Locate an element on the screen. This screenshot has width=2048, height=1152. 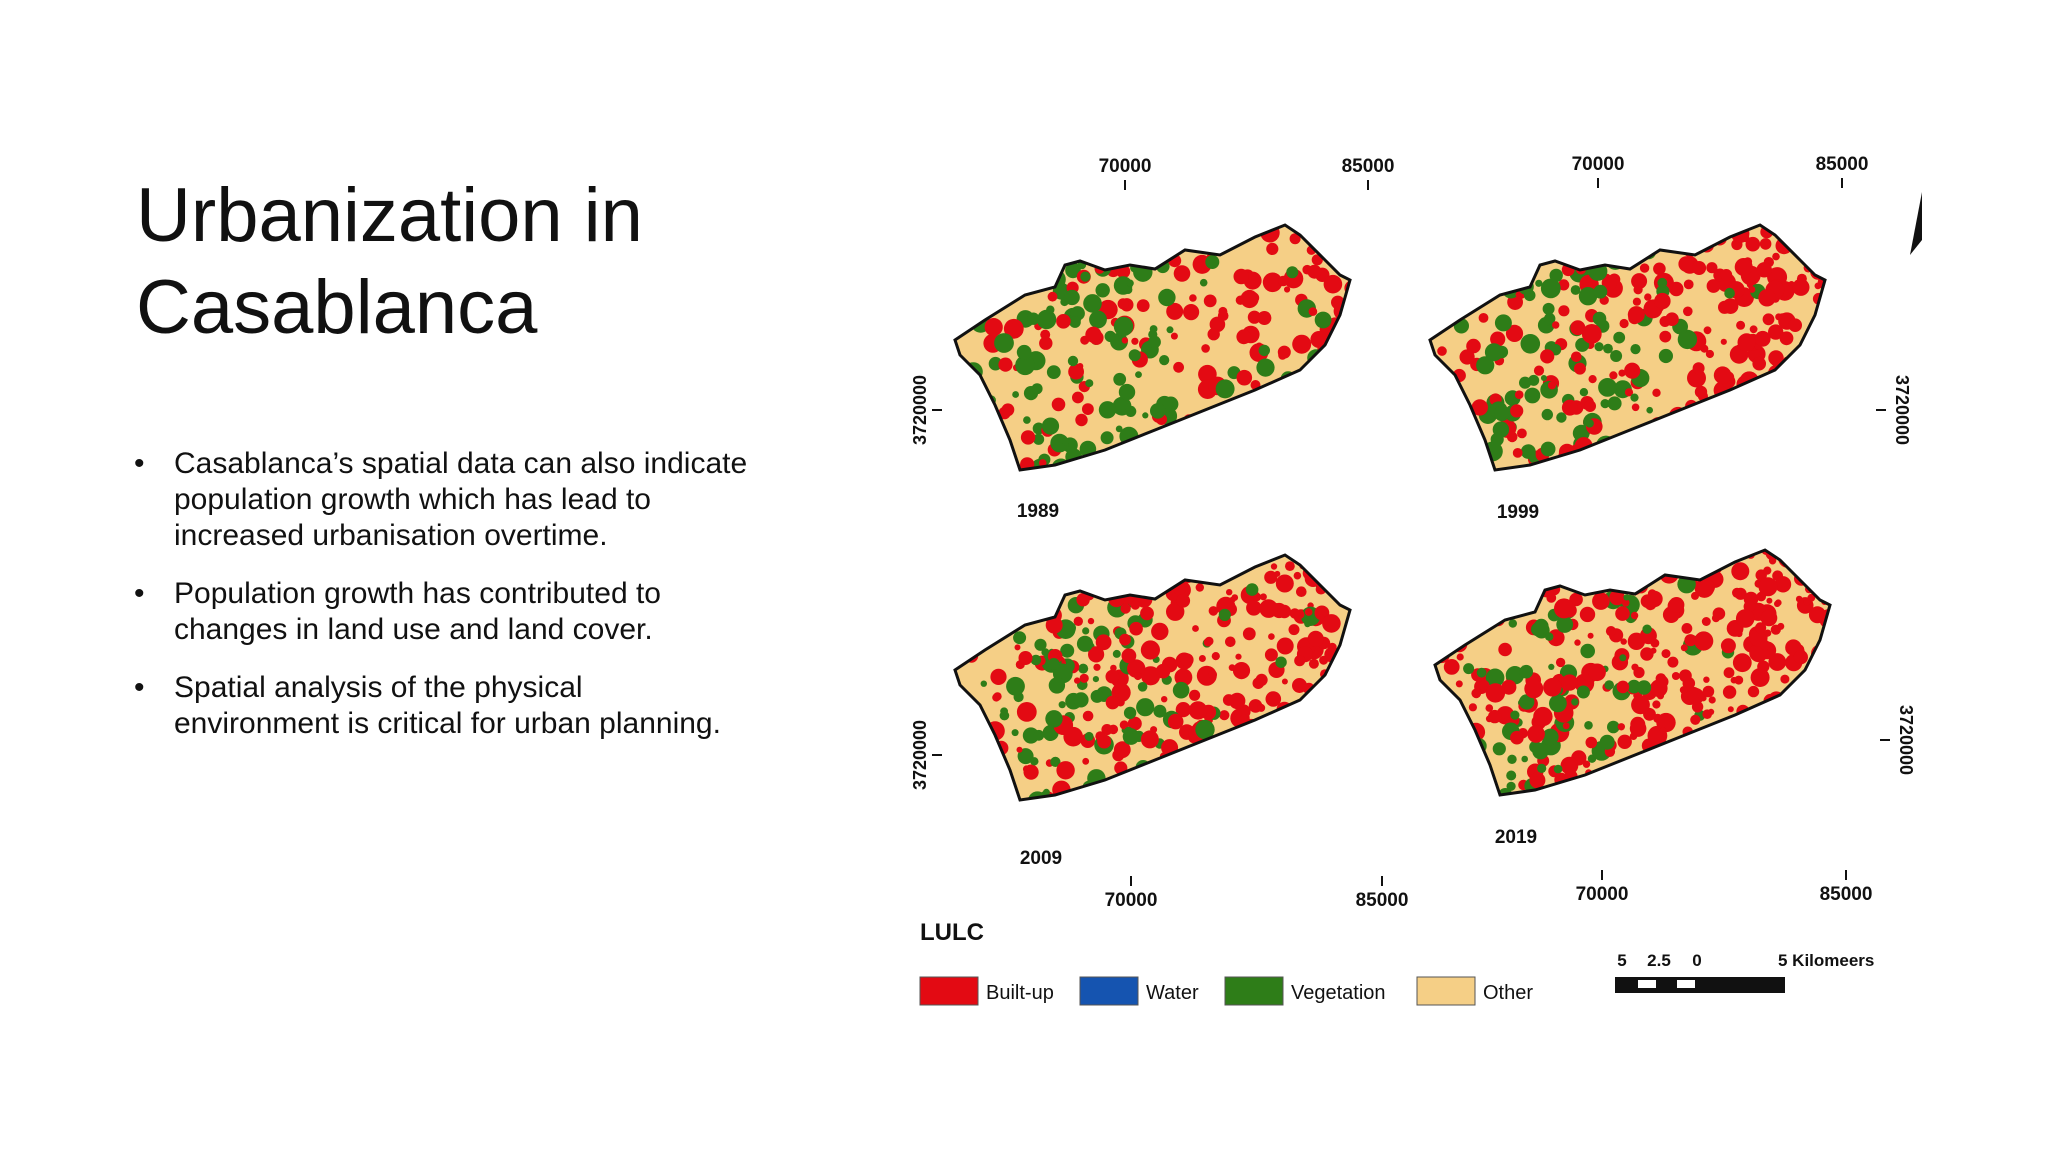
bullet-text: increased urbanisation overtime. is located at coordinates (391, 535).